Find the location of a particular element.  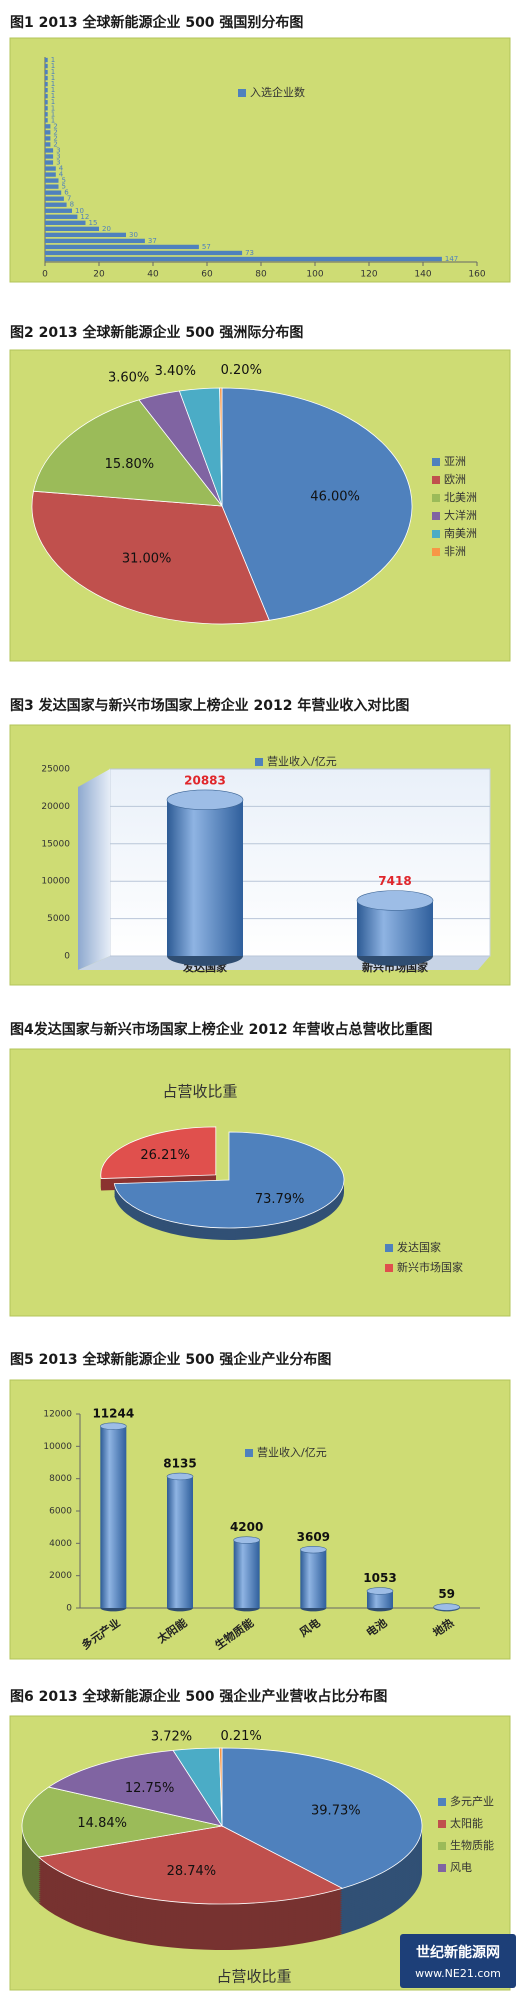

data-label: 10 is located at coordinates (79, 211).